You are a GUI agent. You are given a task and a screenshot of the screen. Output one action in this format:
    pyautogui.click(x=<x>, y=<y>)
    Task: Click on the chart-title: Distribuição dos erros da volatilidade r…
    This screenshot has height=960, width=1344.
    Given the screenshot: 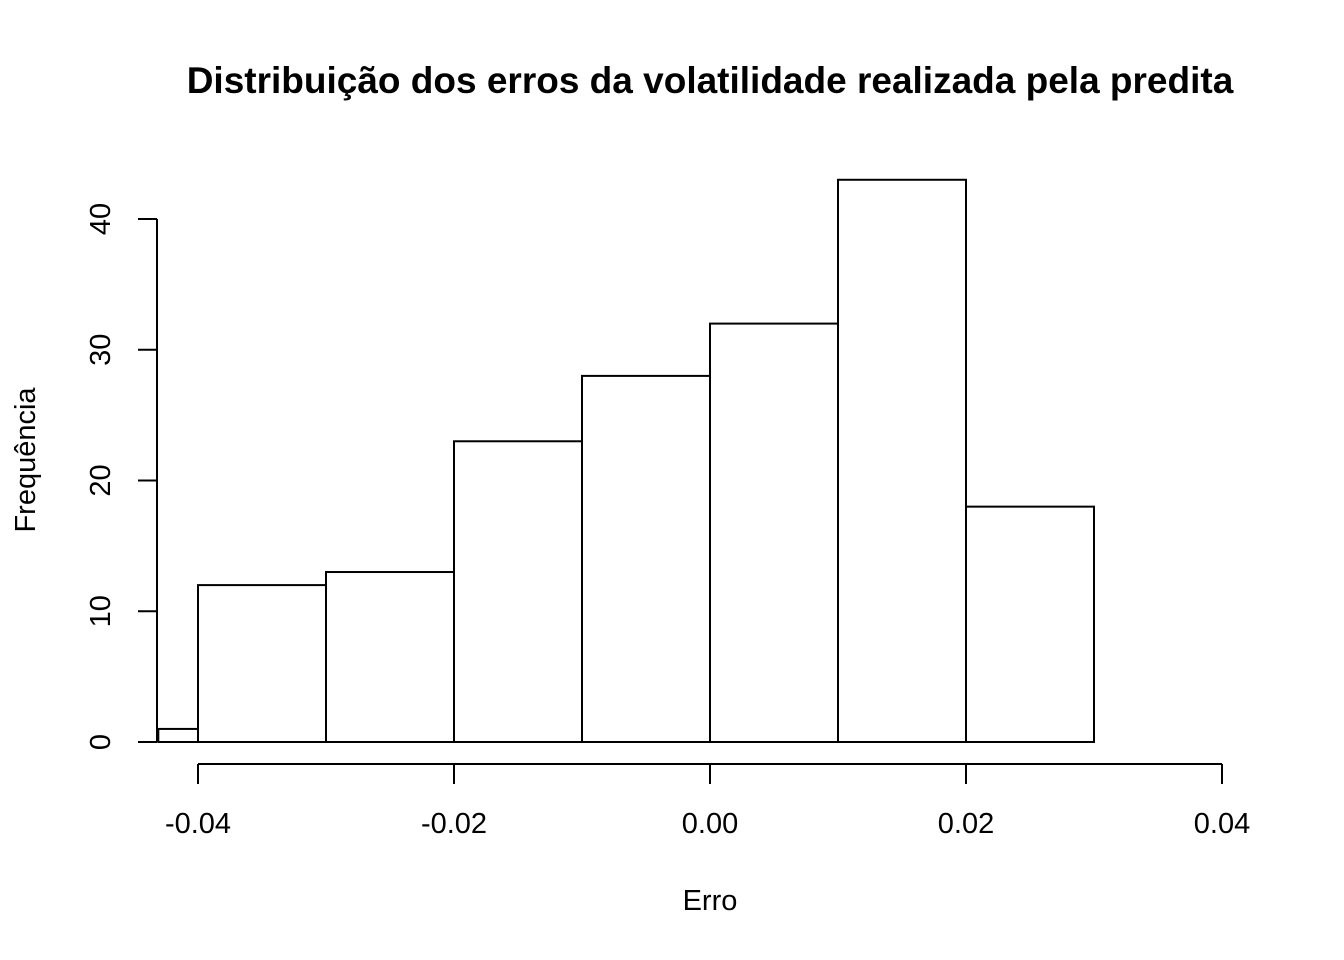 What is the action you would take?
    pyautogui.click(x=710, y=80)
    